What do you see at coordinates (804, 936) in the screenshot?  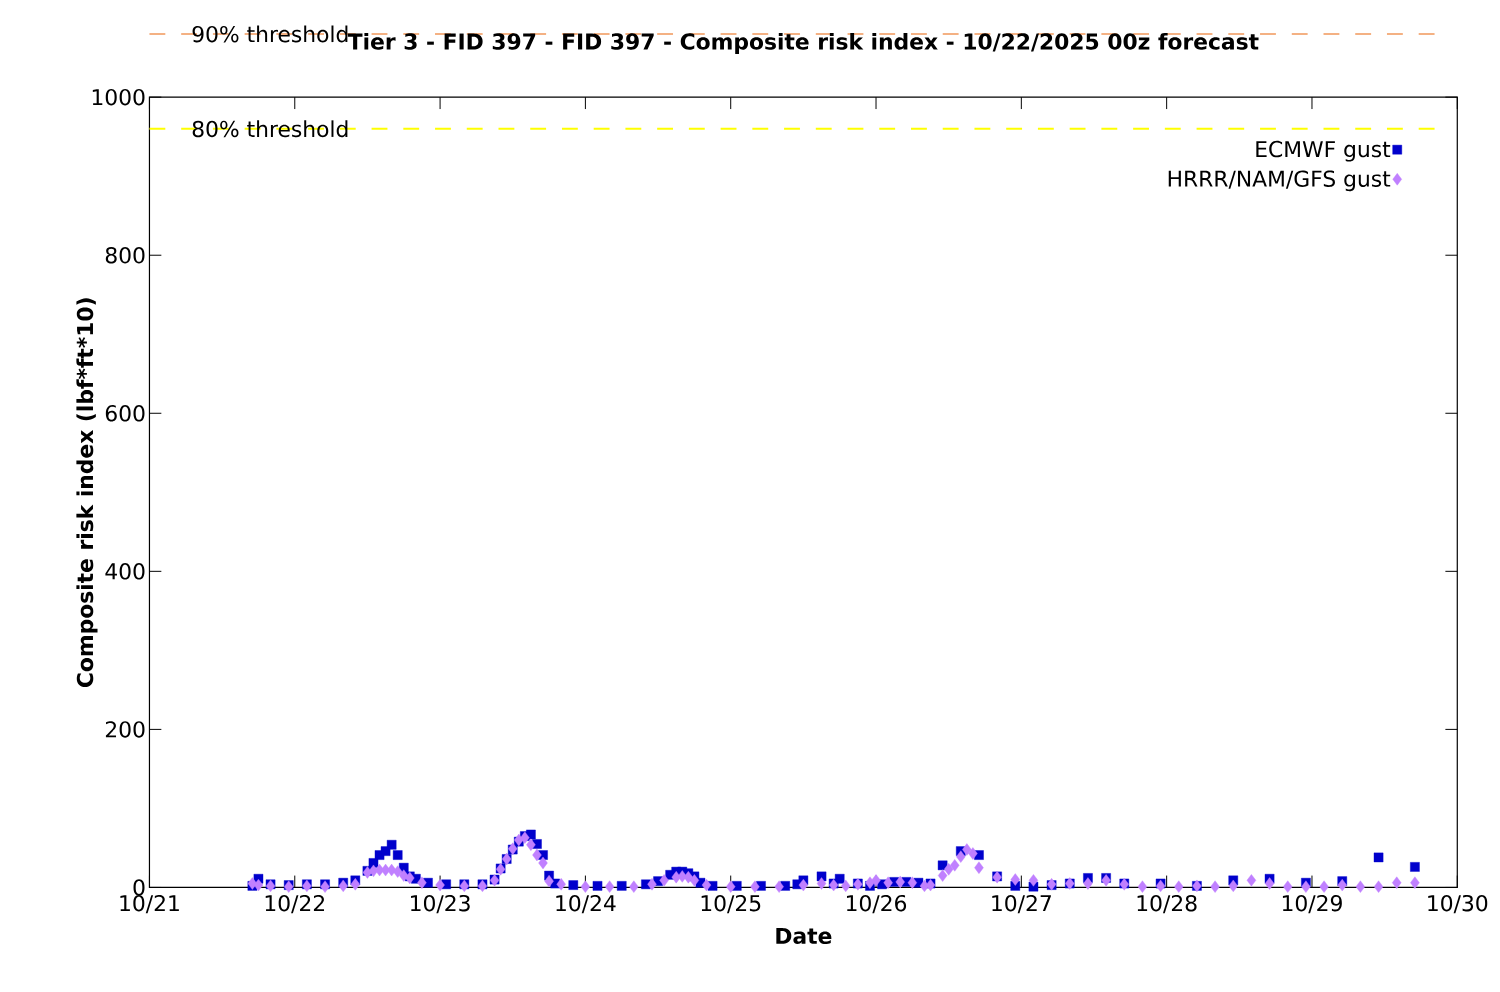 I see `x-axis-title: Date` at bounding box center [804, 936].